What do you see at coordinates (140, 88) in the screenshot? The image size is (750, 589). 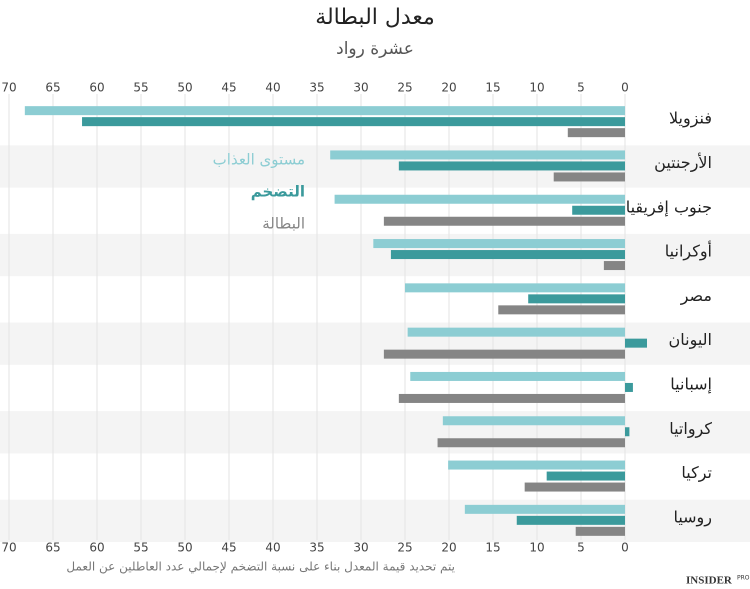 I see `x-tick-label-top: 55` at bounding box center [140, 88].